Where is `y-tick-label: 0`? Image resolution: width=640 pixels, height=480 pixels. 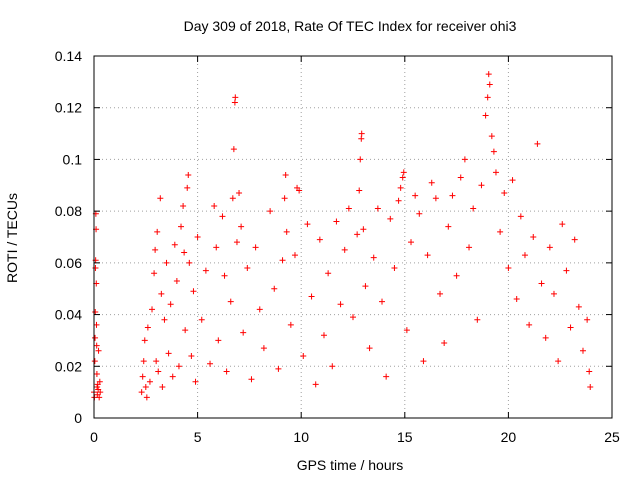 y-tick-label: 0 is located at coordinates (78, 418).